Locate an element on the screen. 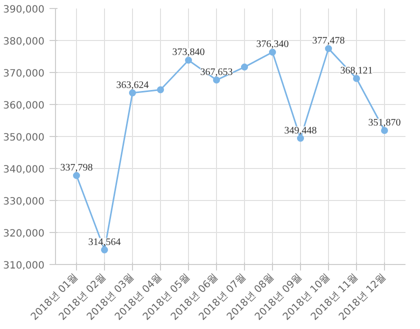  y-tick-label: 360,000 is located at coordinates (24, 106).